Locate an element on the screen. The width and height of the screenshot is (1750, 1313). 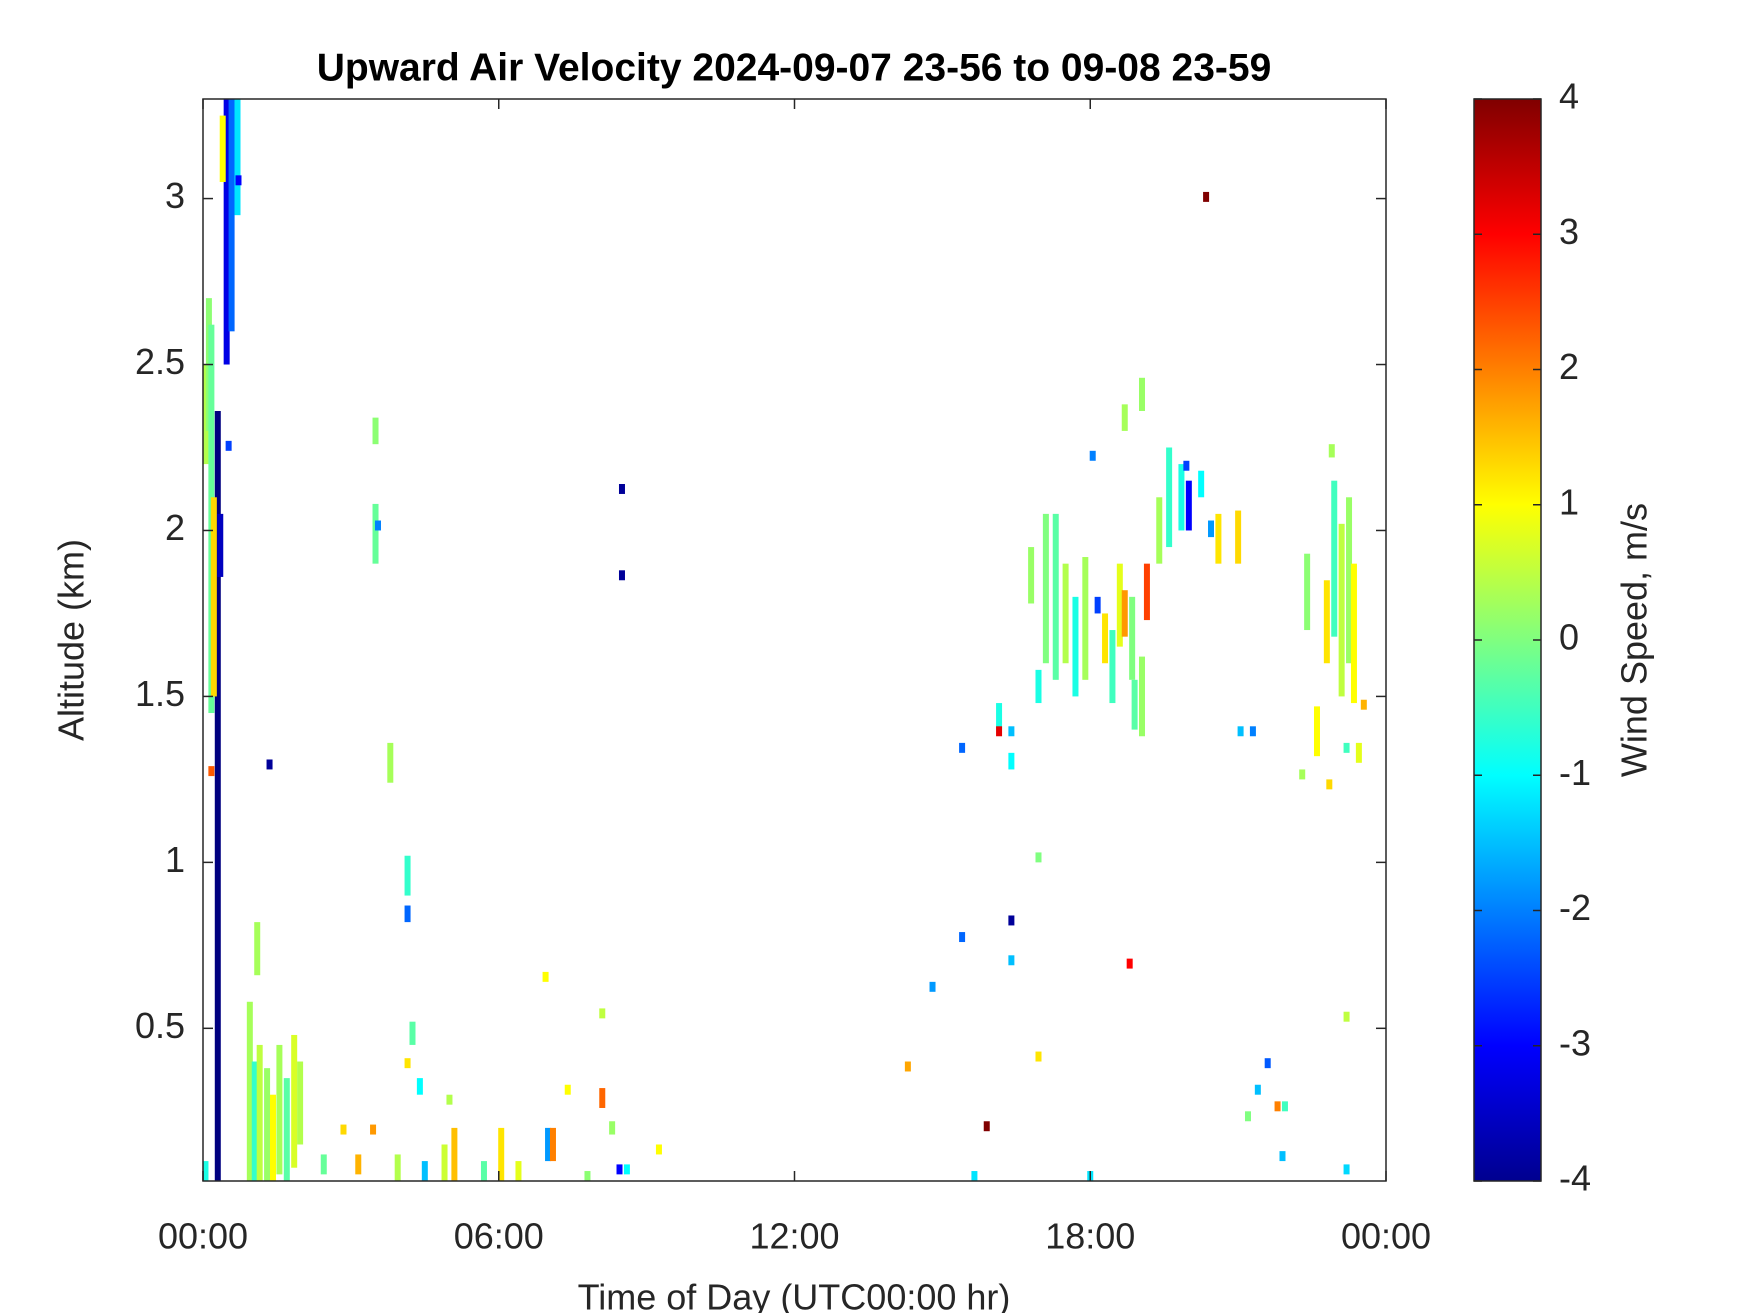
x-axis-title: Time of Day (UTC00:00 hr) is located at coordinates (794, 1295).